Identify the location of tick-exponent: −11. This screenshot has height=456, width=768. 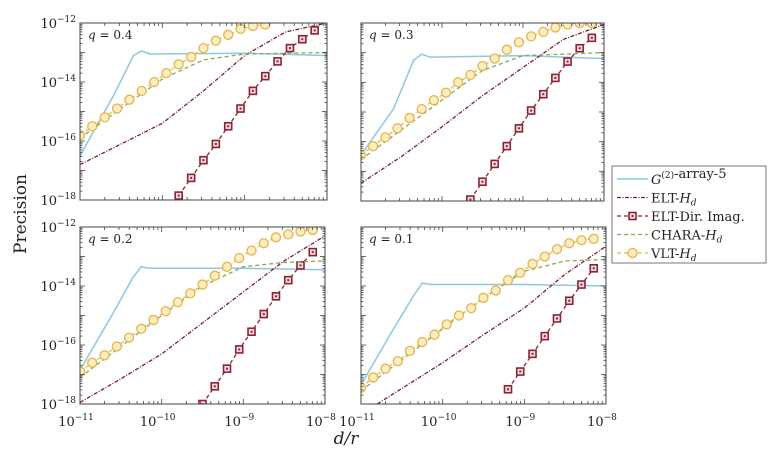
(365, 418).